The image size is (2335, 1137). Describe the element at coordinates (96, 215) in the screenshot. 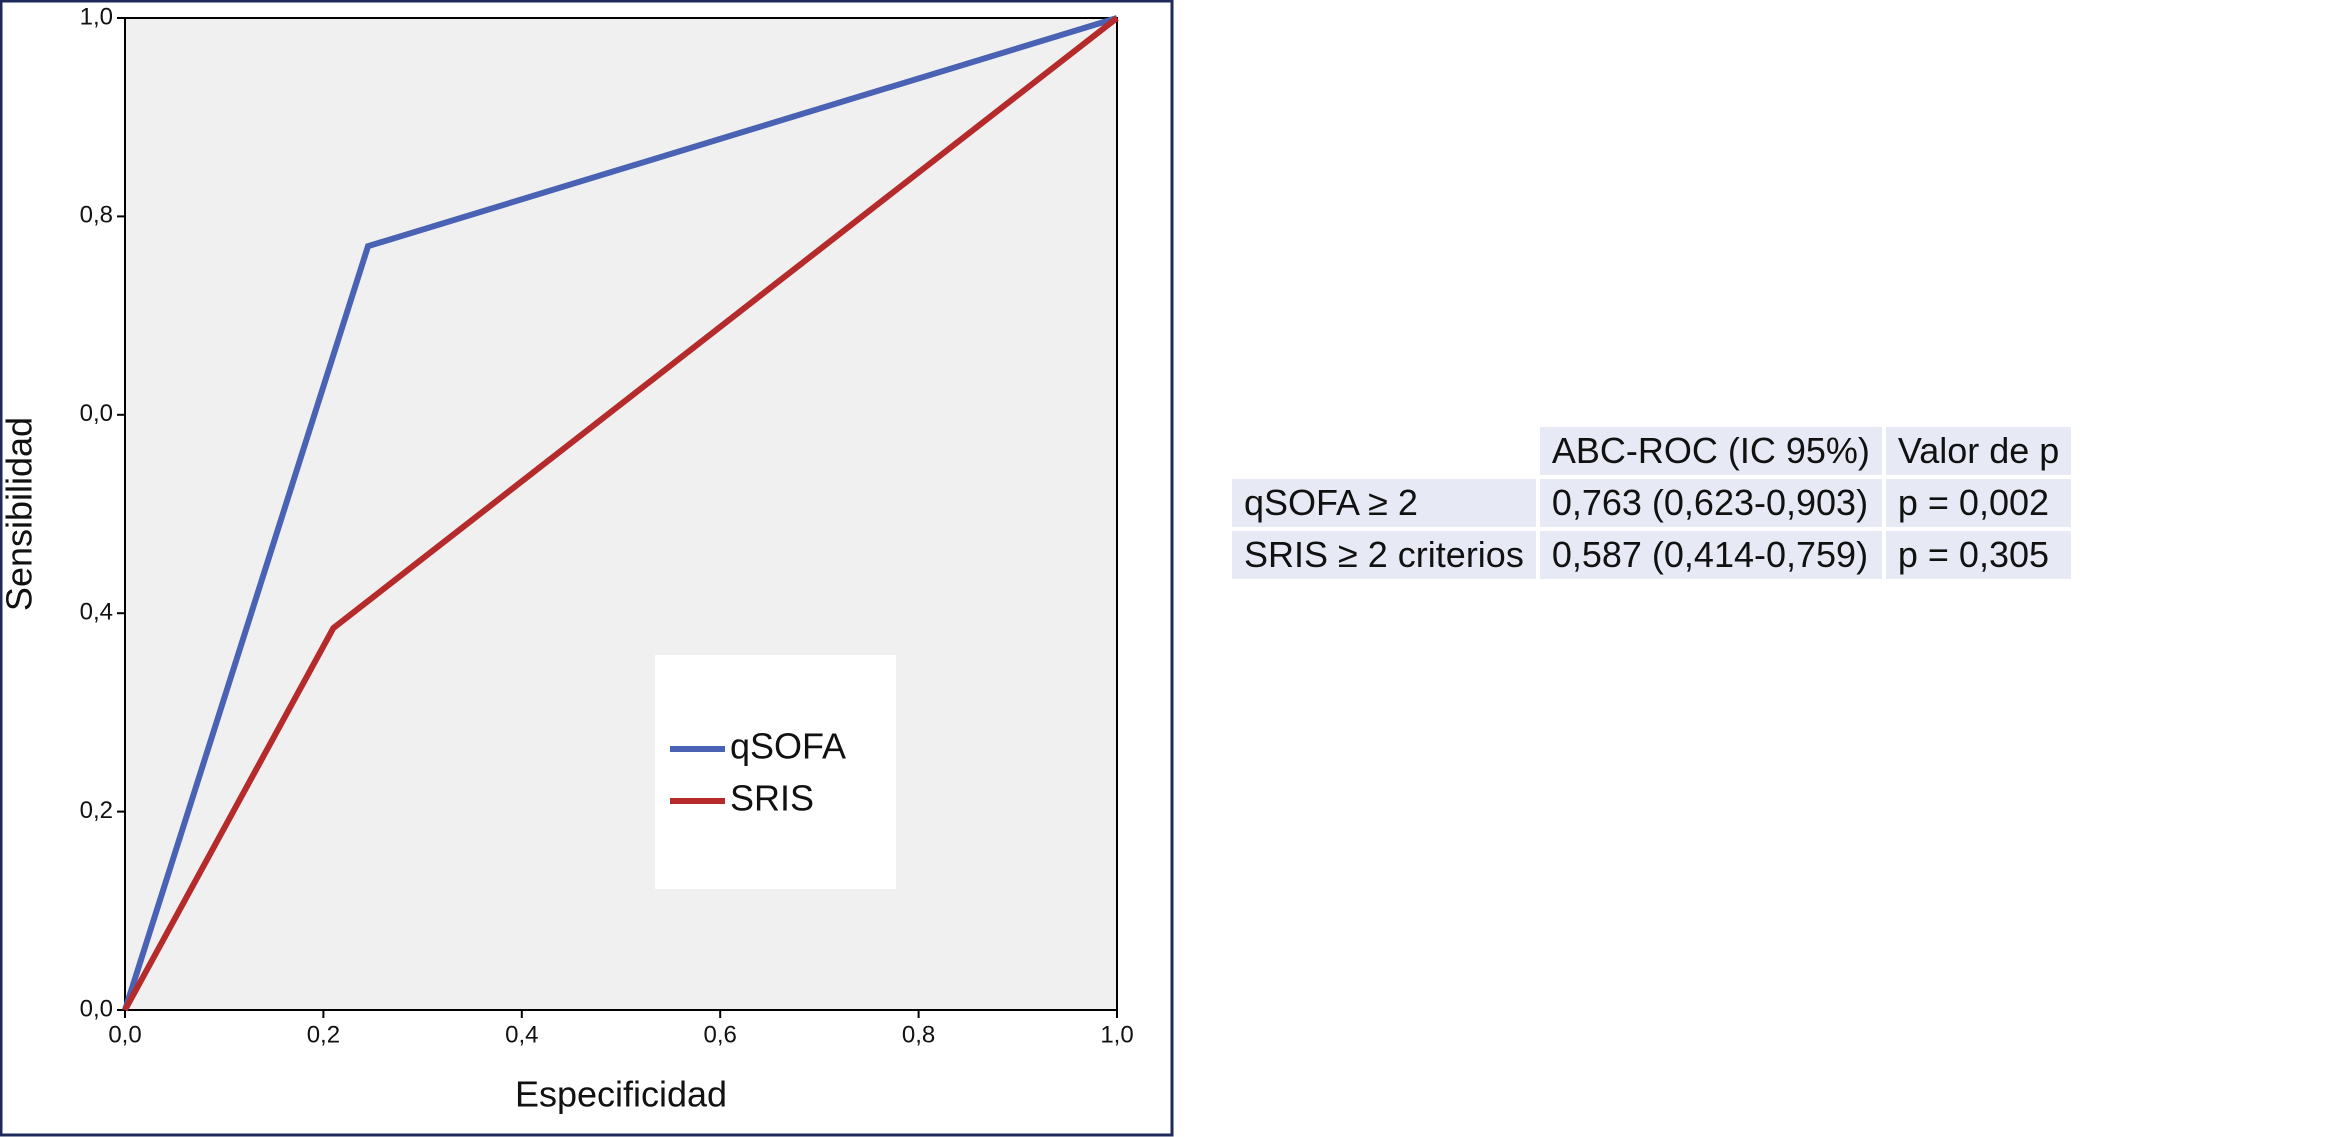

I see `y-tick-label: 0,8` at that location.